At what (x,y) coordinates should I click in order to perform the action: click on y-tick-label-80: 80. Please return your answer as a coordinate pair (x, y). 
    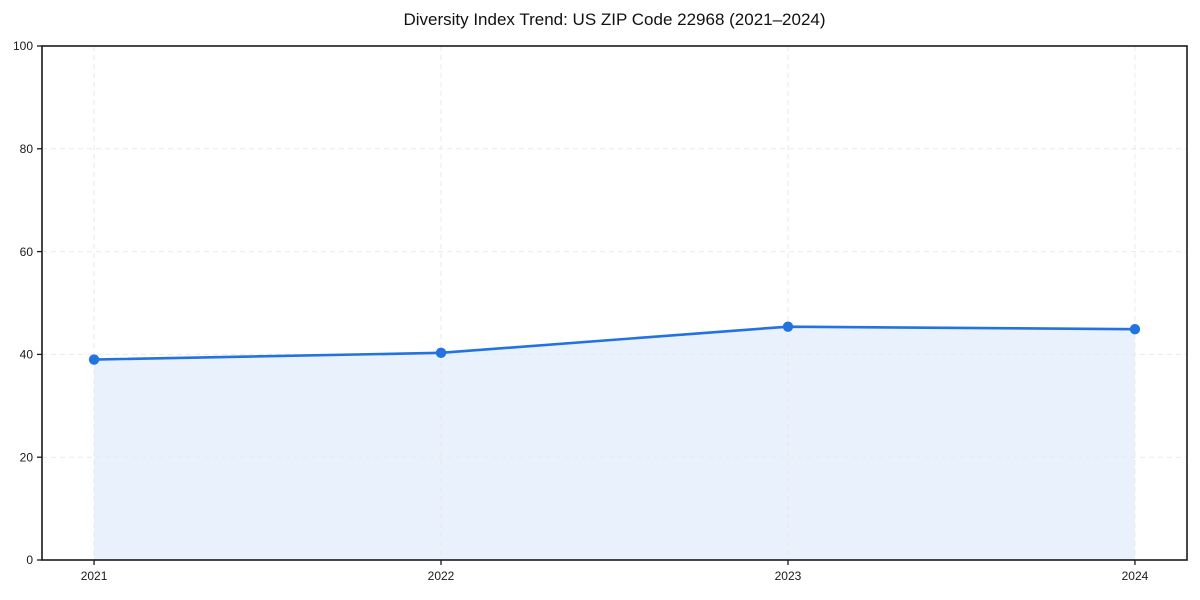
    Looking at the image, I should click on (27, 149).